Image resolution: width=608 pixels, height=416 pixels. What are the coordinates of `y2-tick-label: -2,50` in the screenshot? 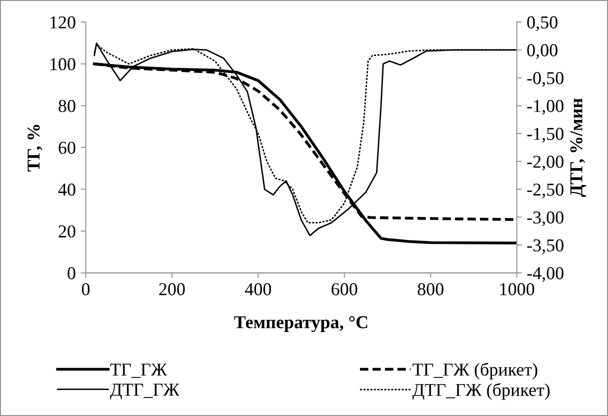 It's located at (545, 191).